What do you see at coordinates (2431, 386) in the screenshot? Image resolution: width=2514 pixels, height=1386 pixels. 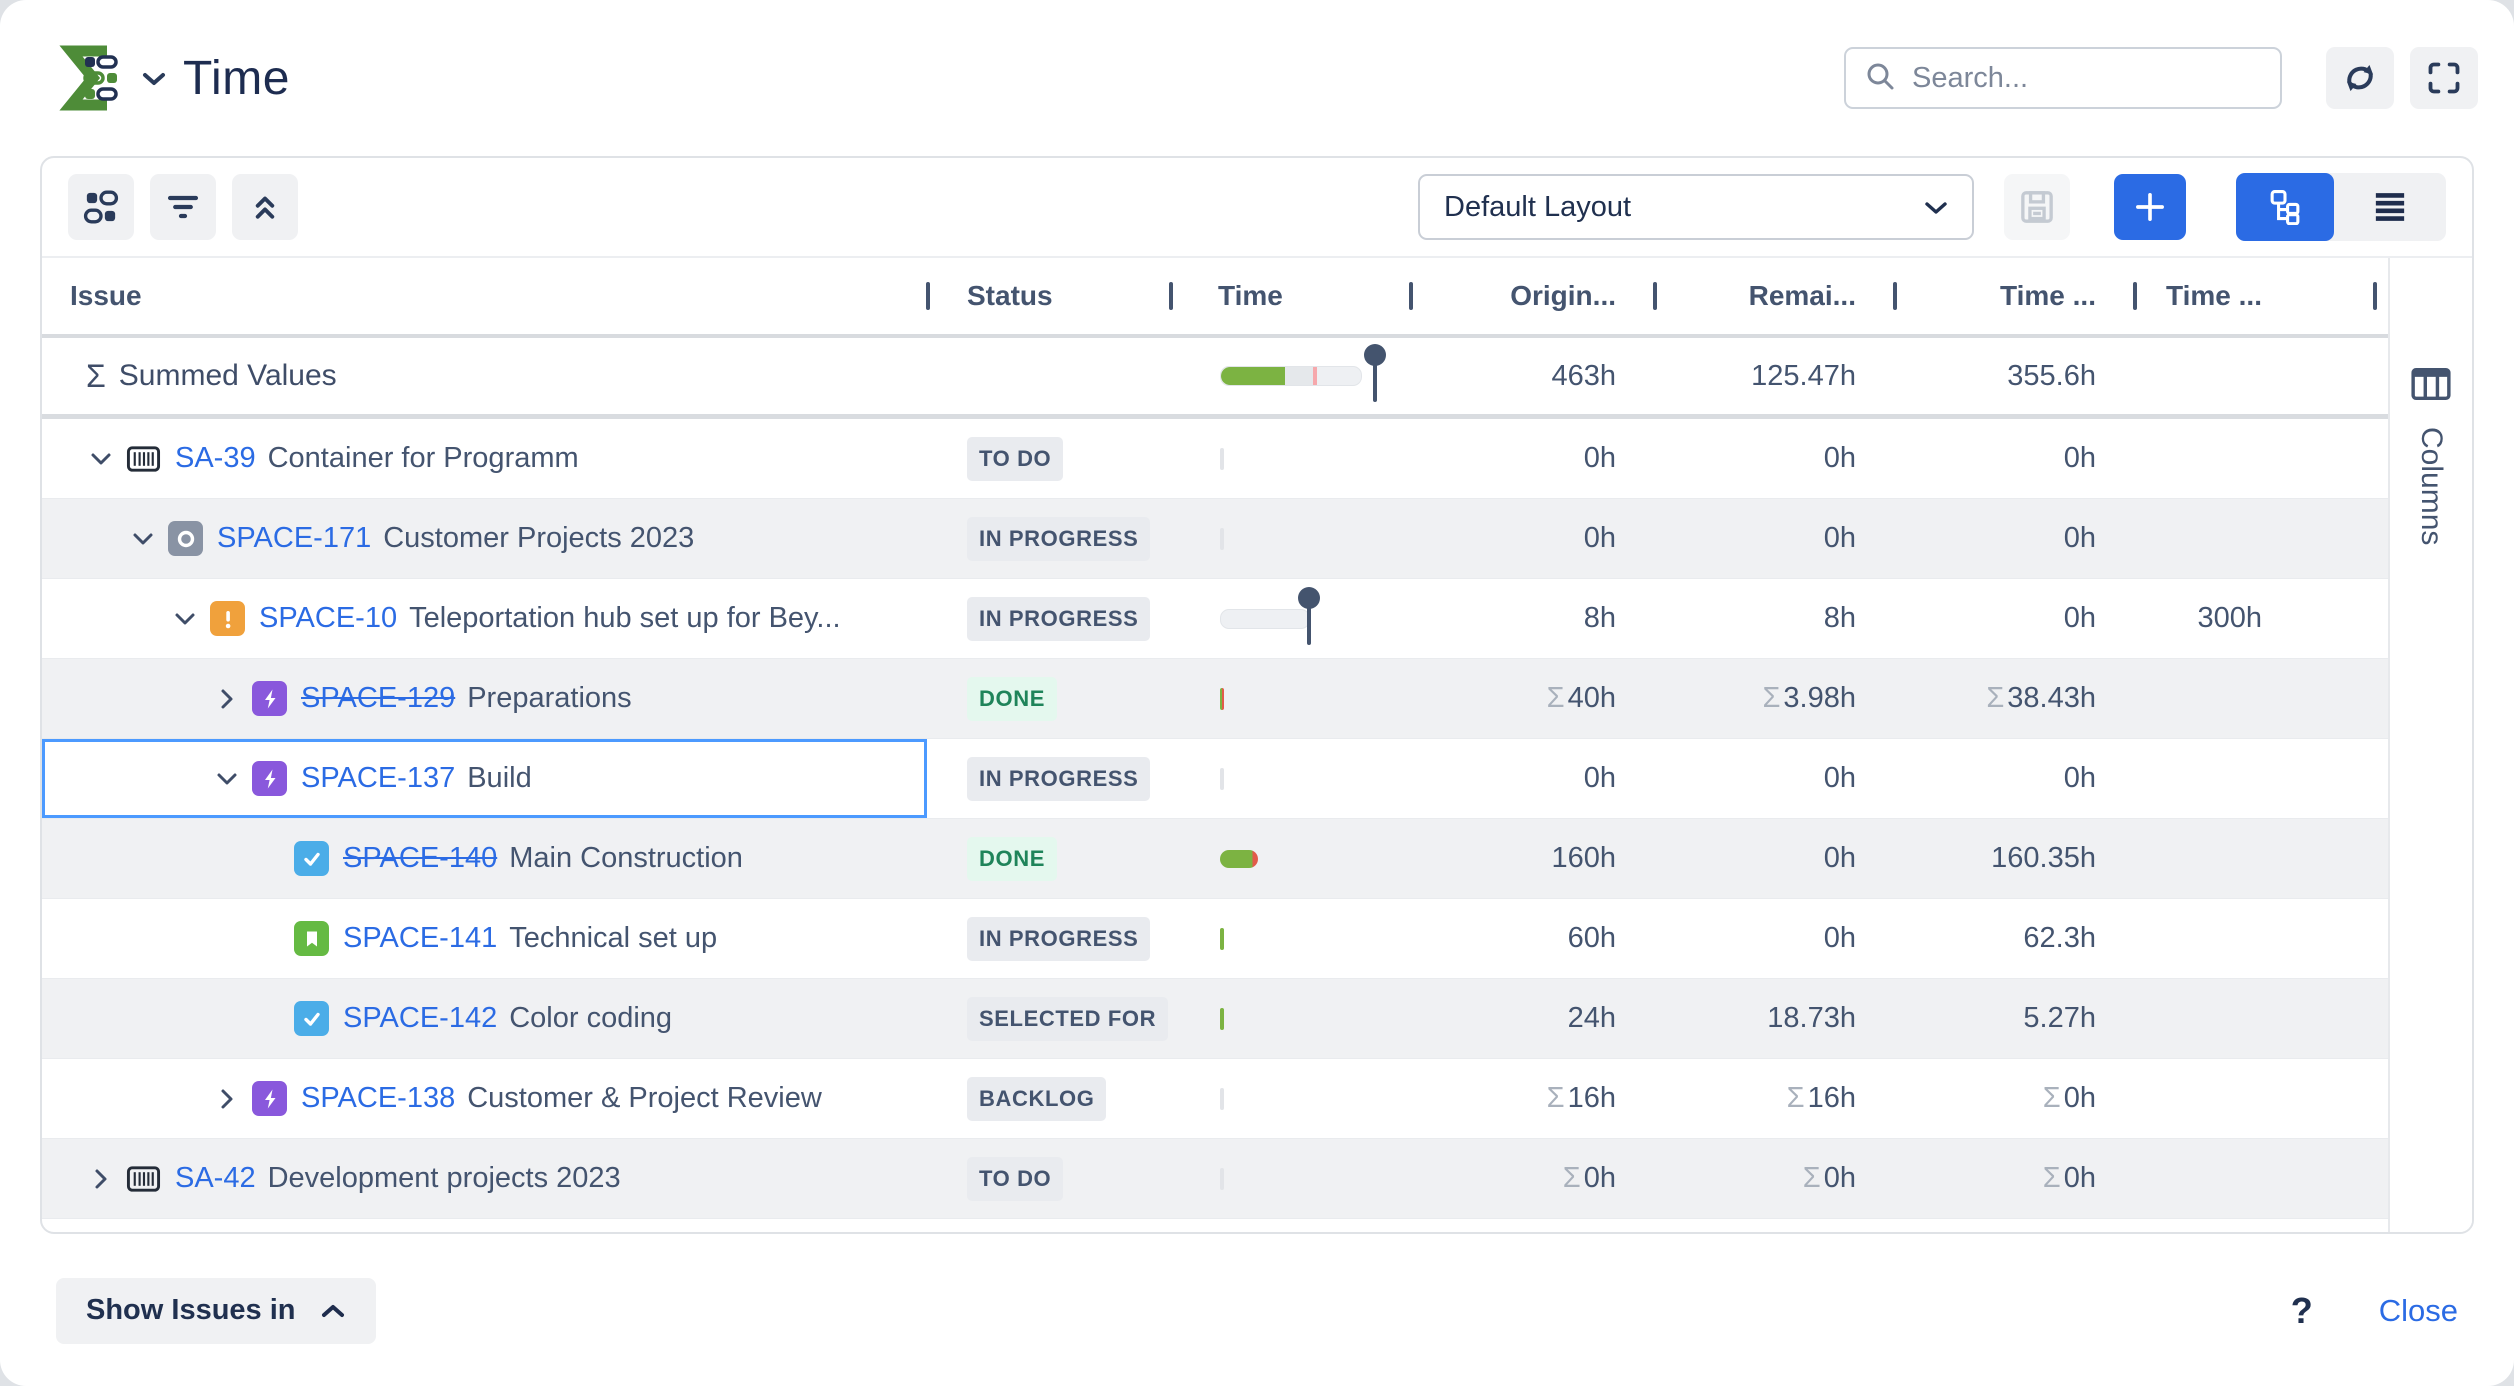 I see `columns-icon` at bounding box center [2431, 386].